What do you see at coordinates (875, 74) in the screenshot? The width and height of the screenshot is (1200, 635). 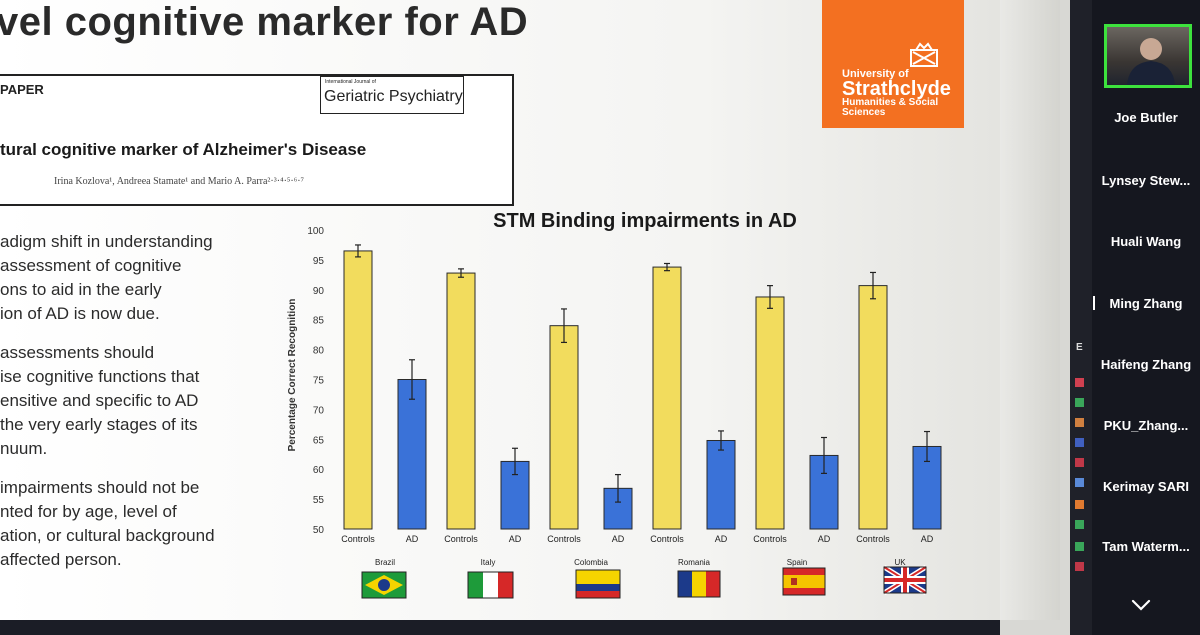 I see `logo-line-1: University of` at bounding box center [875, 74].